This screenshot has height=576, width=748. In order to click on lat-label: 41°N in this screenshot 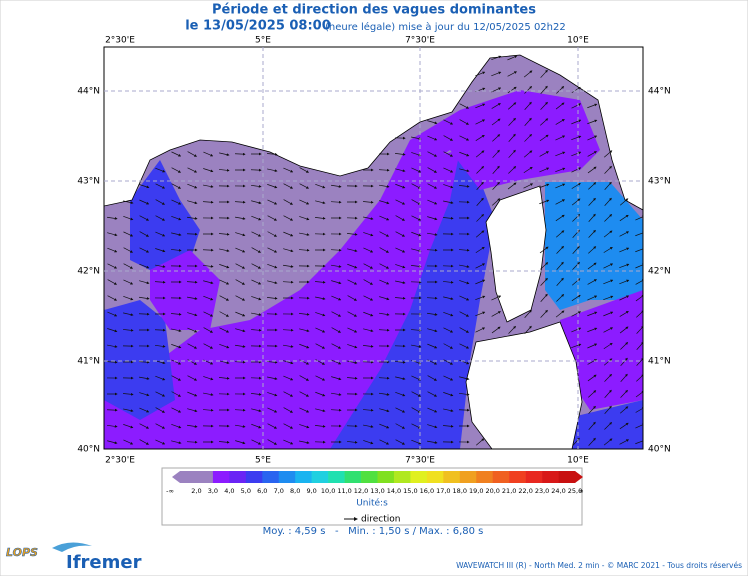, I will do `click(88, 362)`.